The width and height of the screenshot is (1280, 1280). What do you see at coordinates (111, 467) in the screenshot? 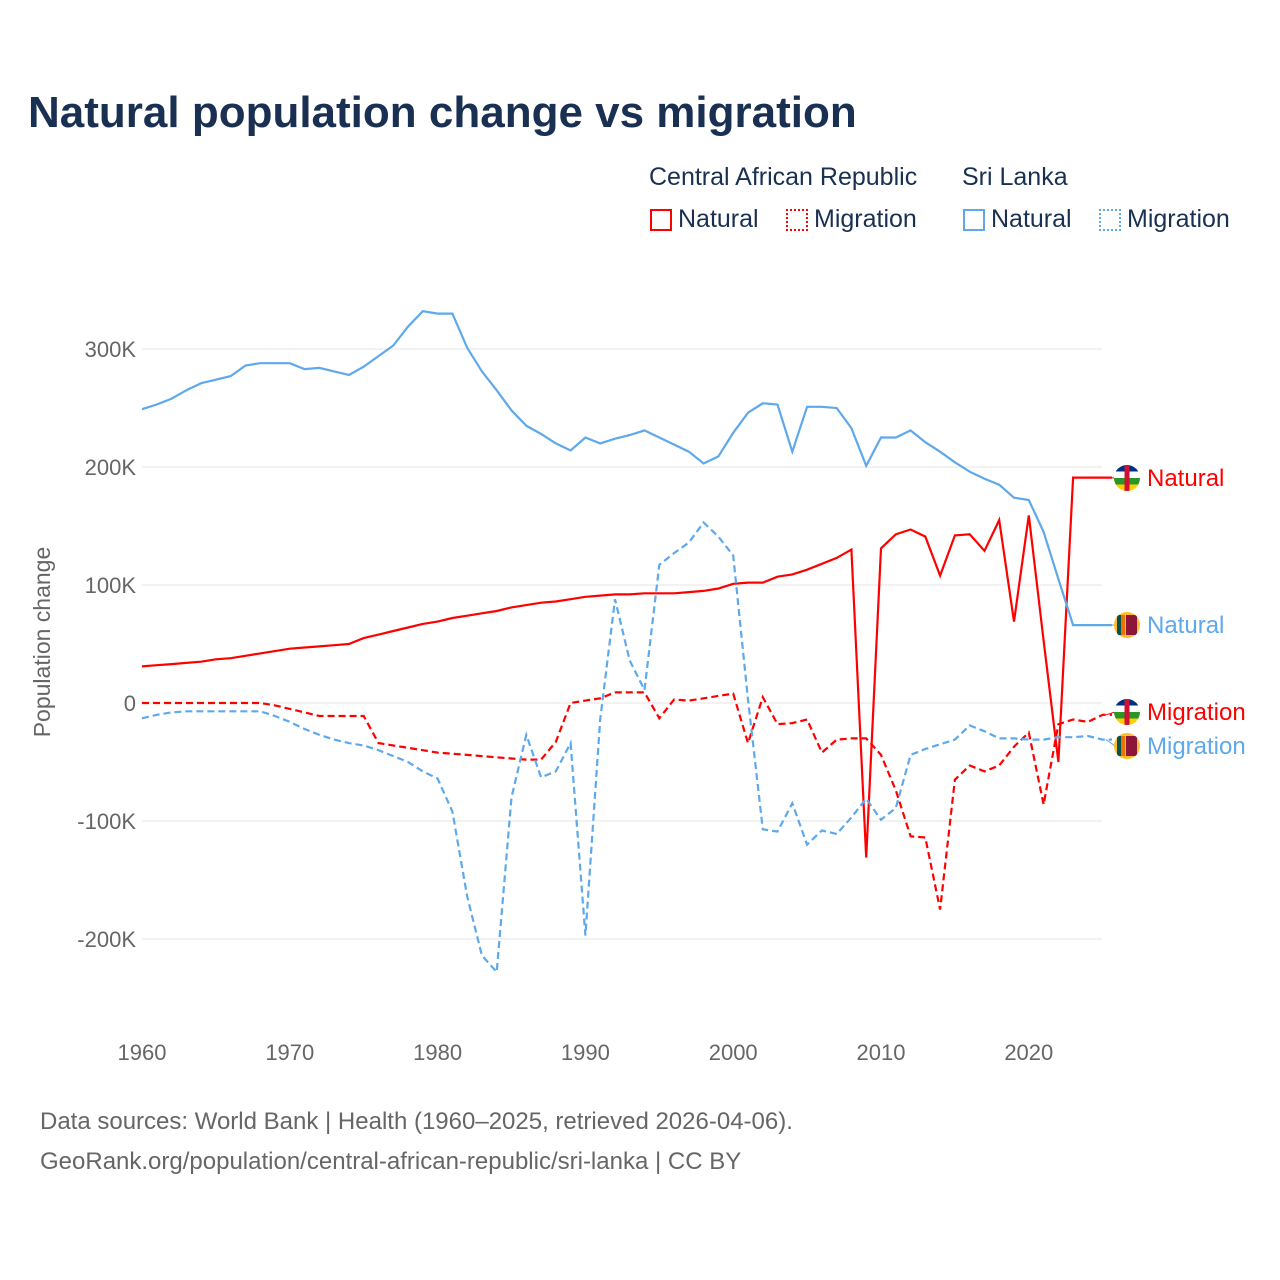
I see `y-tick-label: 200K` at bounding box center [111, 467].